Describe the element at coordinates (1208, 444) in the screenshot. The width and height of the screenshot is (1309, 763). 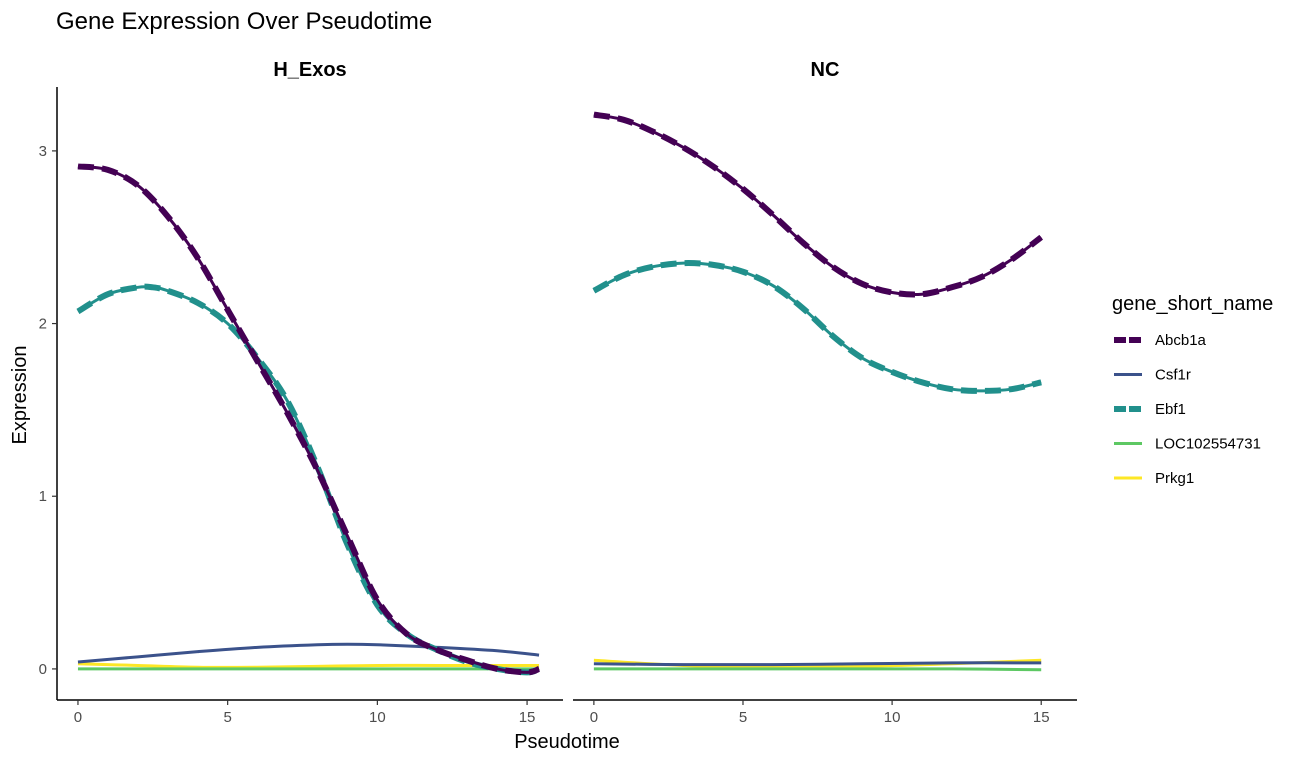
I see `legend-label: LOC102554731` at that location.